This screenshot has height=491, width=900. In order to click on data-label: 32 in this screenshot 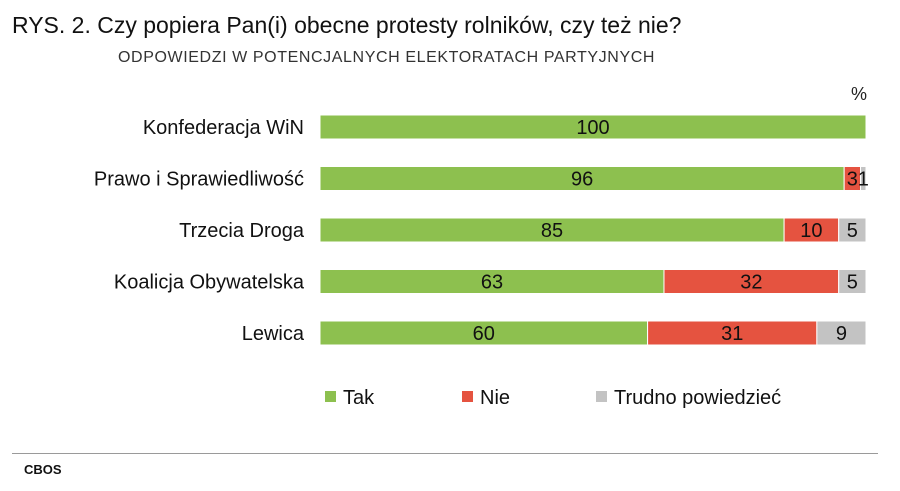, I will do `click(751, 283)`.